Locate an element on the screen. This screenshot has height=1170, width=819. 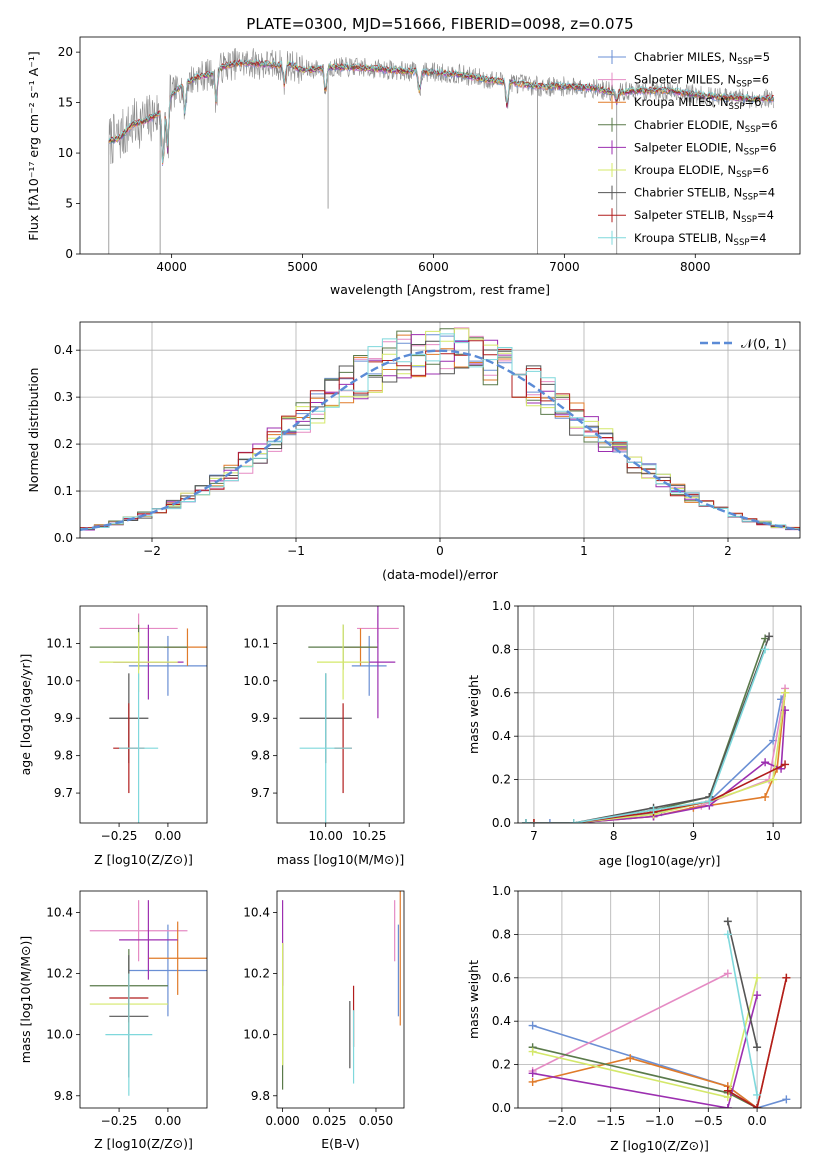
y-tick-label: 20 is located at coordinates (65, 52).